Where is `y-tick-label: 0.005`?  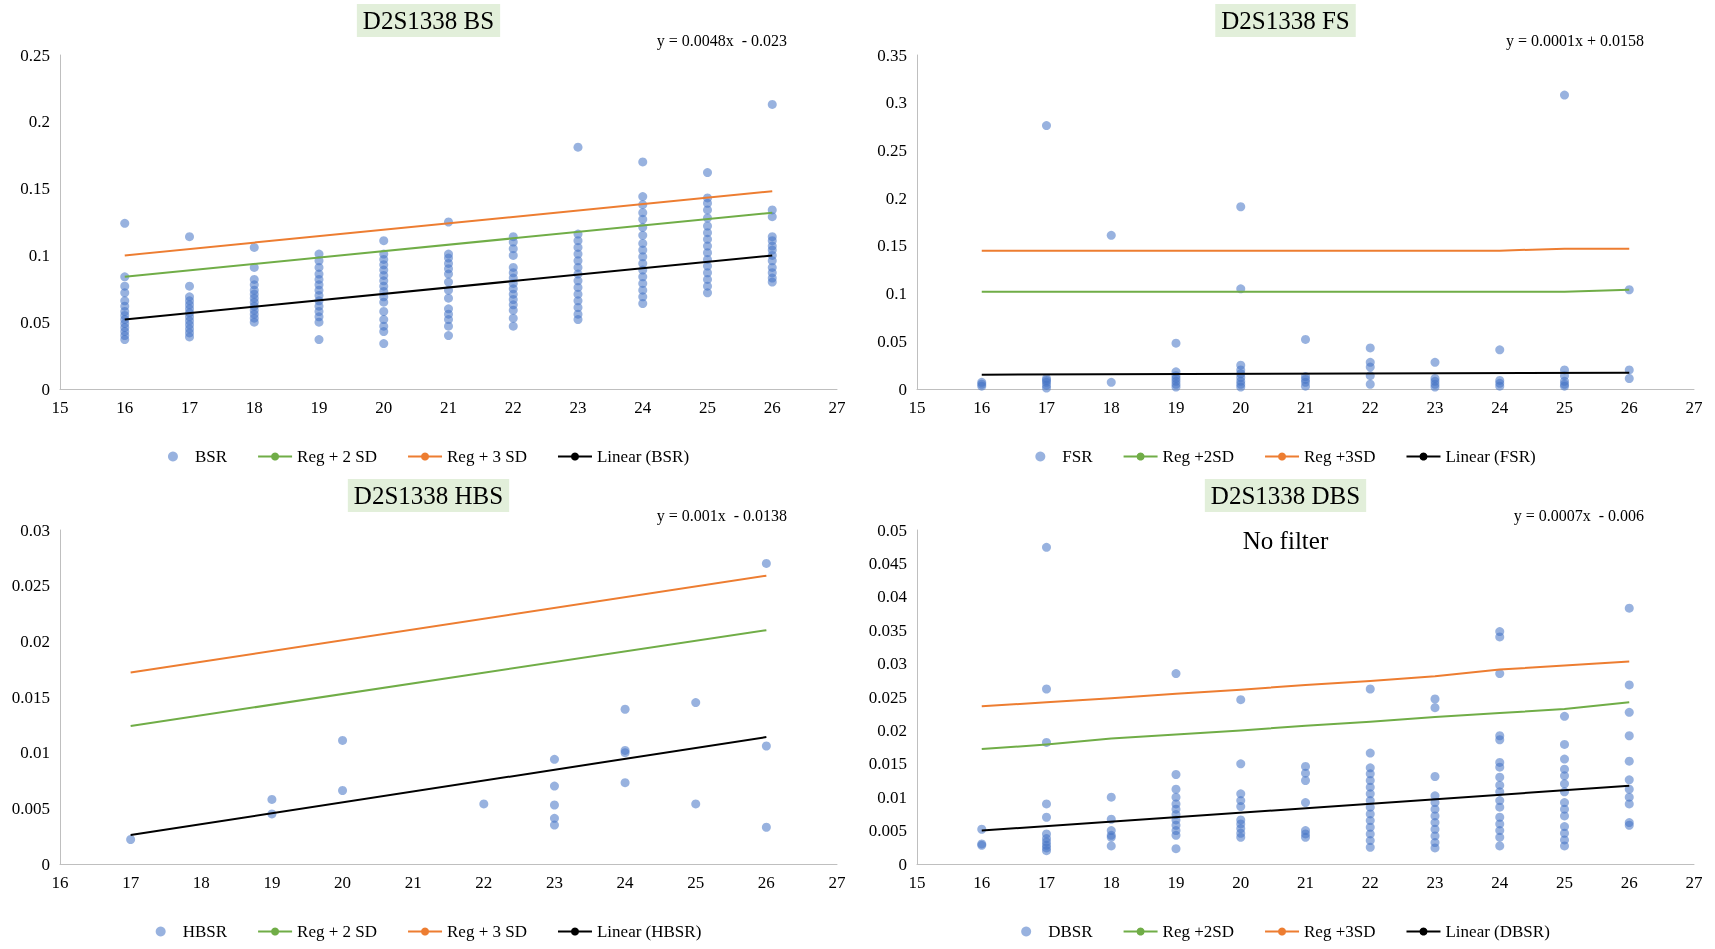 y-tick-label: 0.005 is located at coordinates (887, 830).